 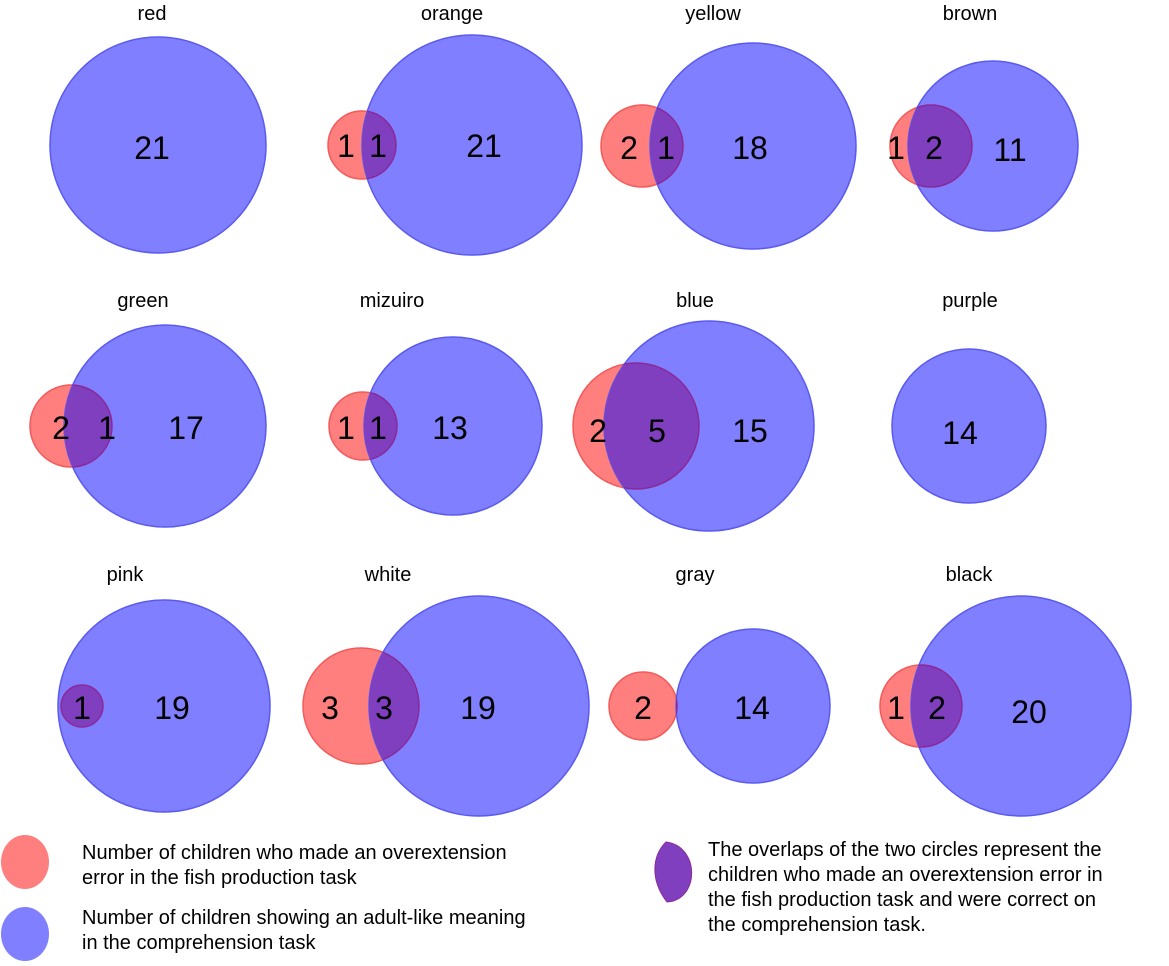 I want to click on venn-panel-red: red 21, so click(x=158, y=128).